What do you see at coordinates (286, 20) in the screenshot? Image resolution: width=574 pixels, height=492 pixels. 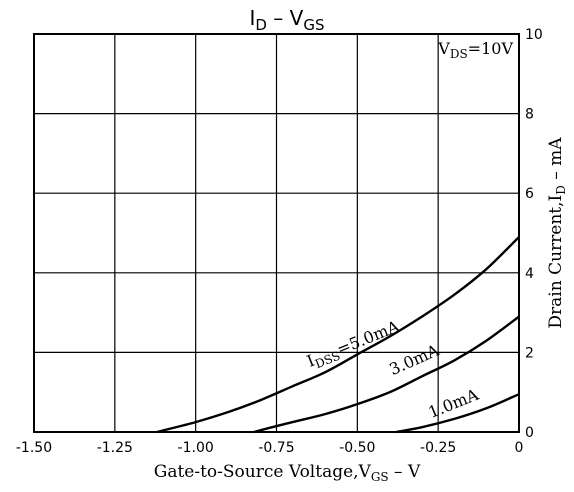 I see `chart-title: ID – VGS` at bounding box center [286, 20].